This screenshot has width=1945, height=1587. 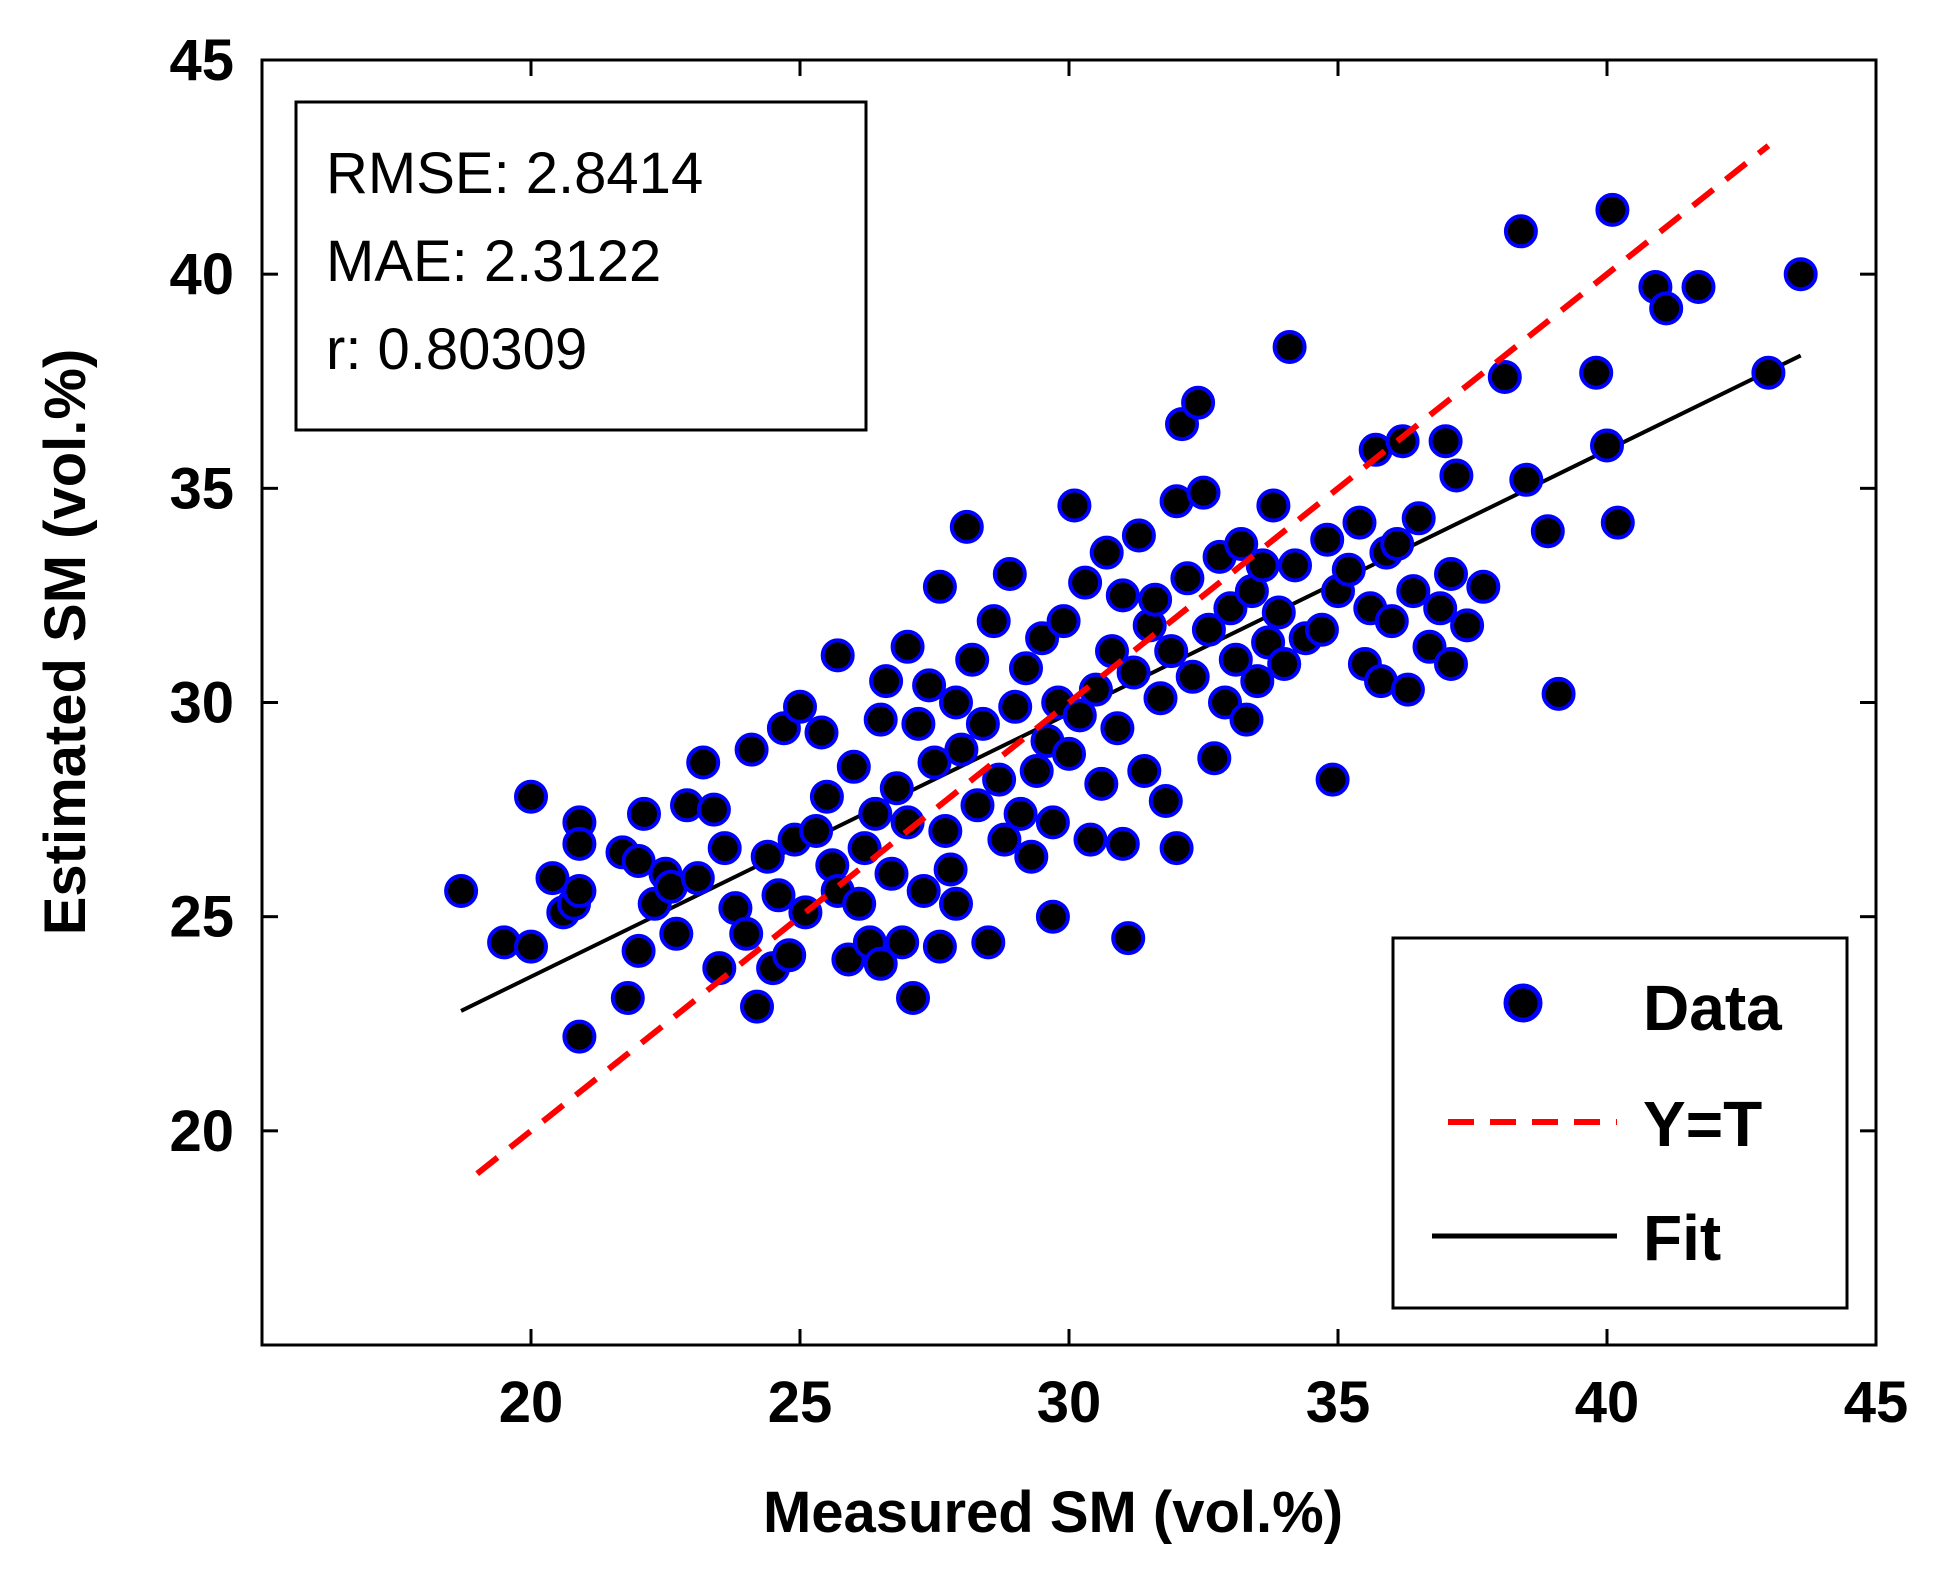 I want to click on y-axis-title-wrap: Estimated SM (vol.%), so click(x=65, y=642).